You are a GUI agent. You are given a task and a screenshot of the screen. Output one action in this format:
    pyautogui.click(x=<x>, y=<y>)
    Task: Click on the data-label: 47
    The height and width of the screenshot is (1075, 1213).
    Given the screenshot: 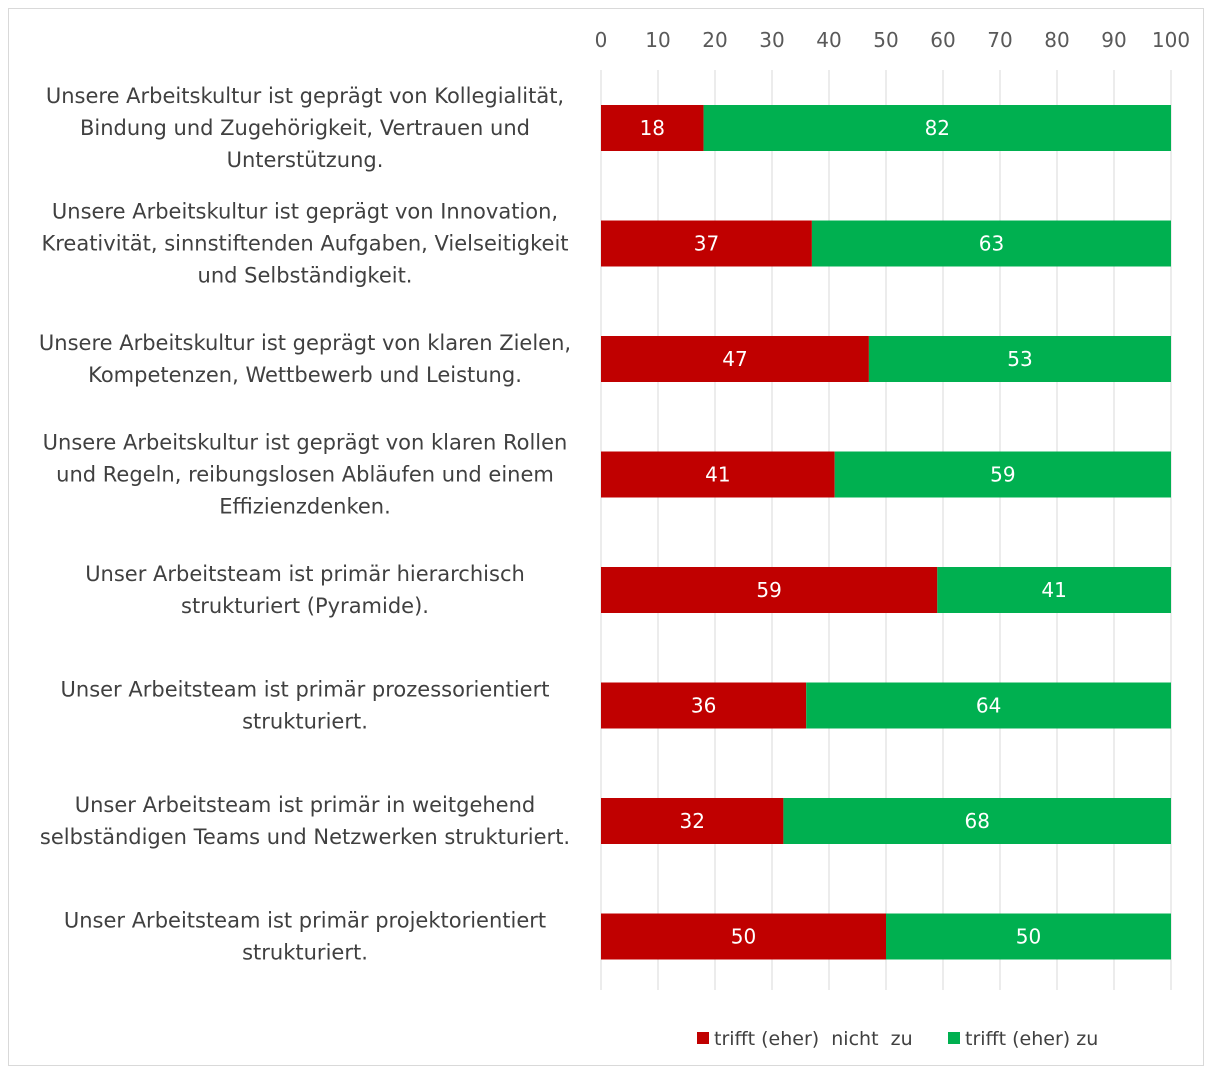 What is the action you would take?
    pyautogui.click(x=734, y=359)
    